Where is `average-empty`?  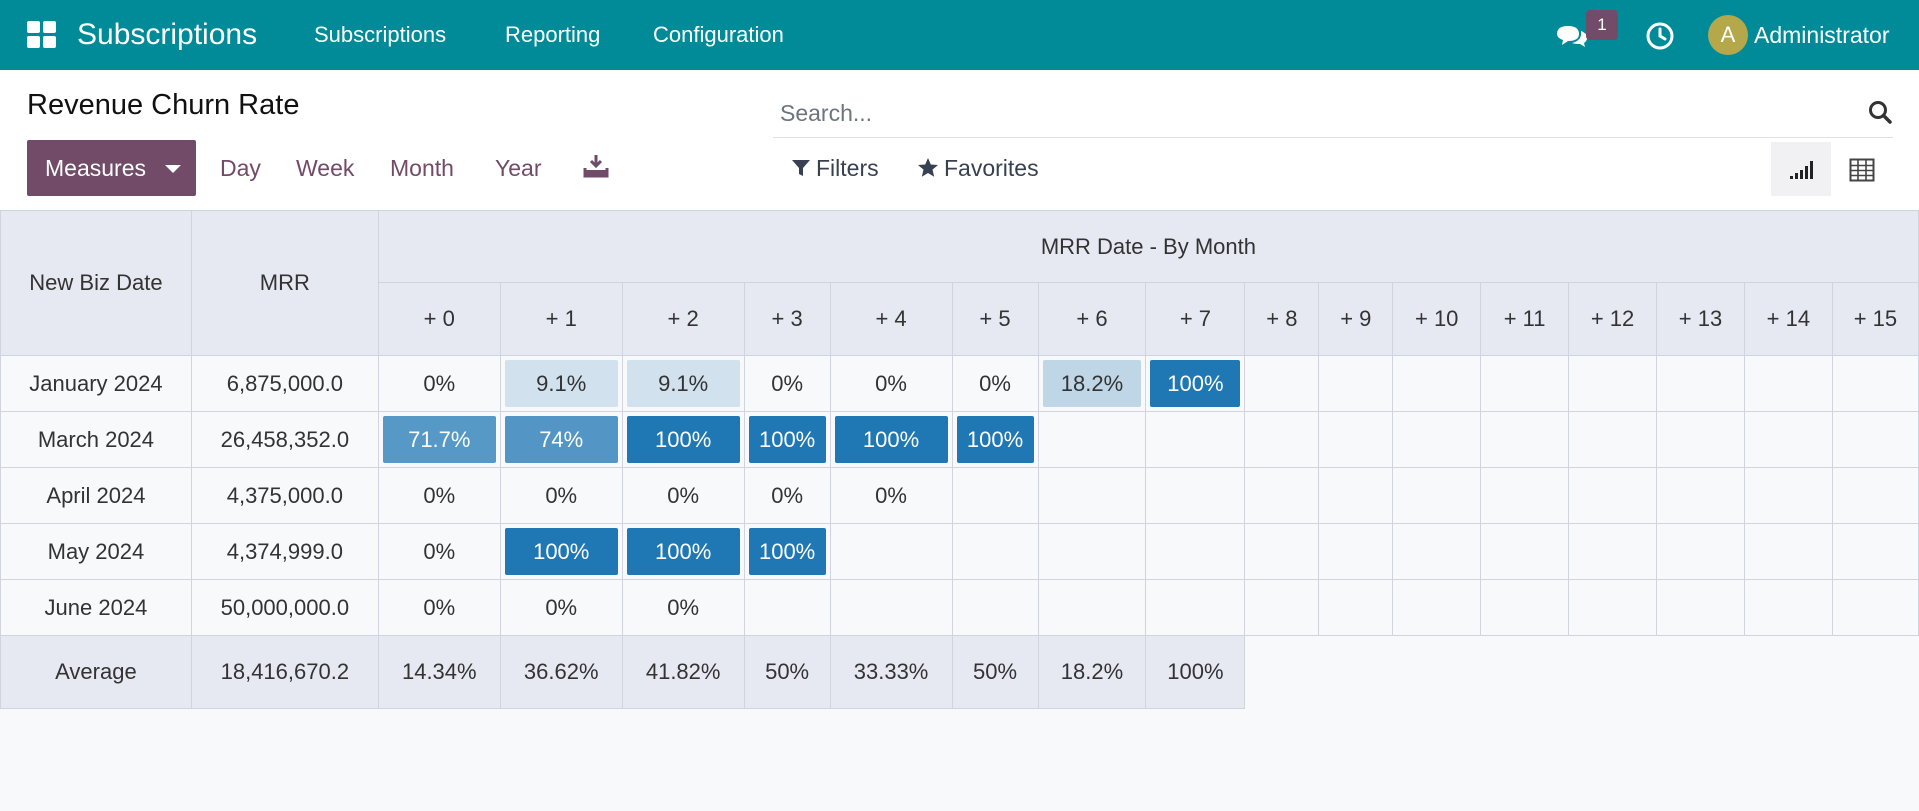
average-empty is located at coordinates (1581, 672).